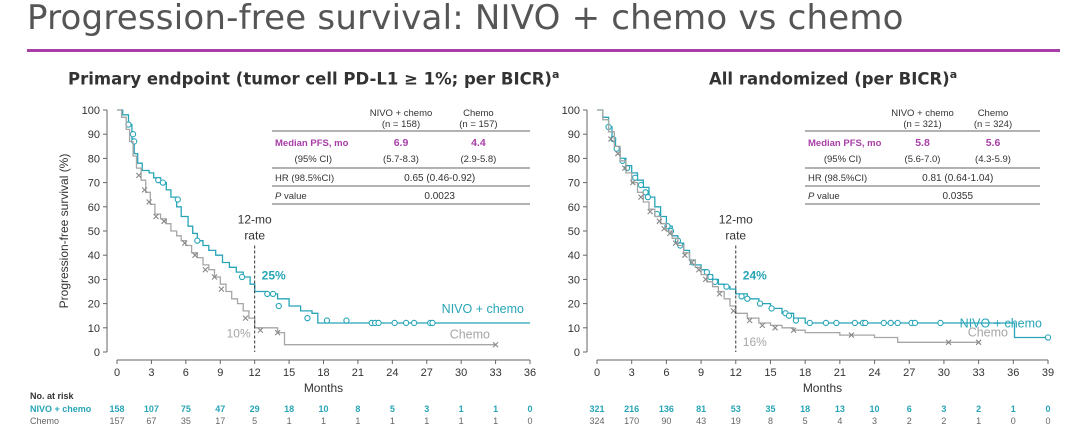 This screenshot has height=443, width=1080. I want to click on risk-header: No. at risk, so click(52, 396).